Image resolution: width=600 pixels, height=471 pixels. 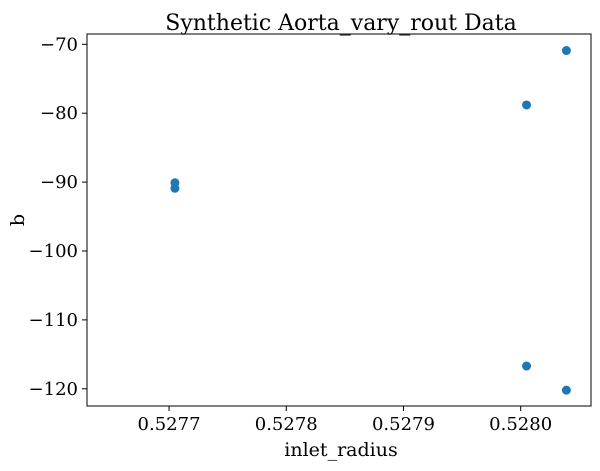 What do you see at coordinates (53, 389) in the screenshot?
I see `y-tick-label: −120` at bounding box center [53, 389].